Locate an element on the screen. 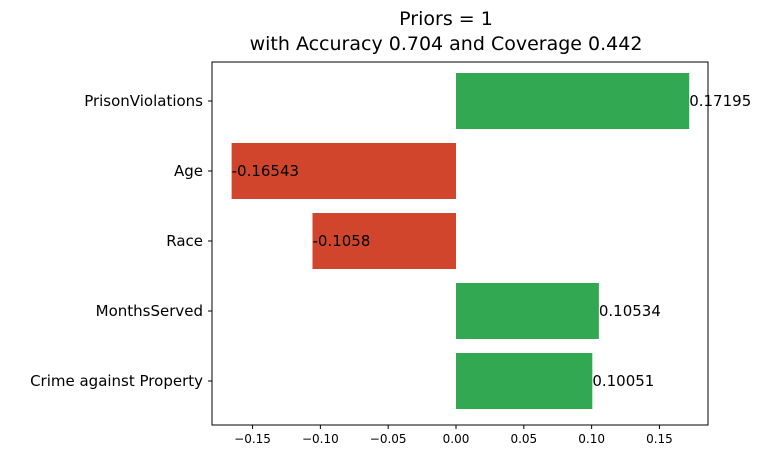  x-tick-label: −0.10 is located at coordinates (320, 439).